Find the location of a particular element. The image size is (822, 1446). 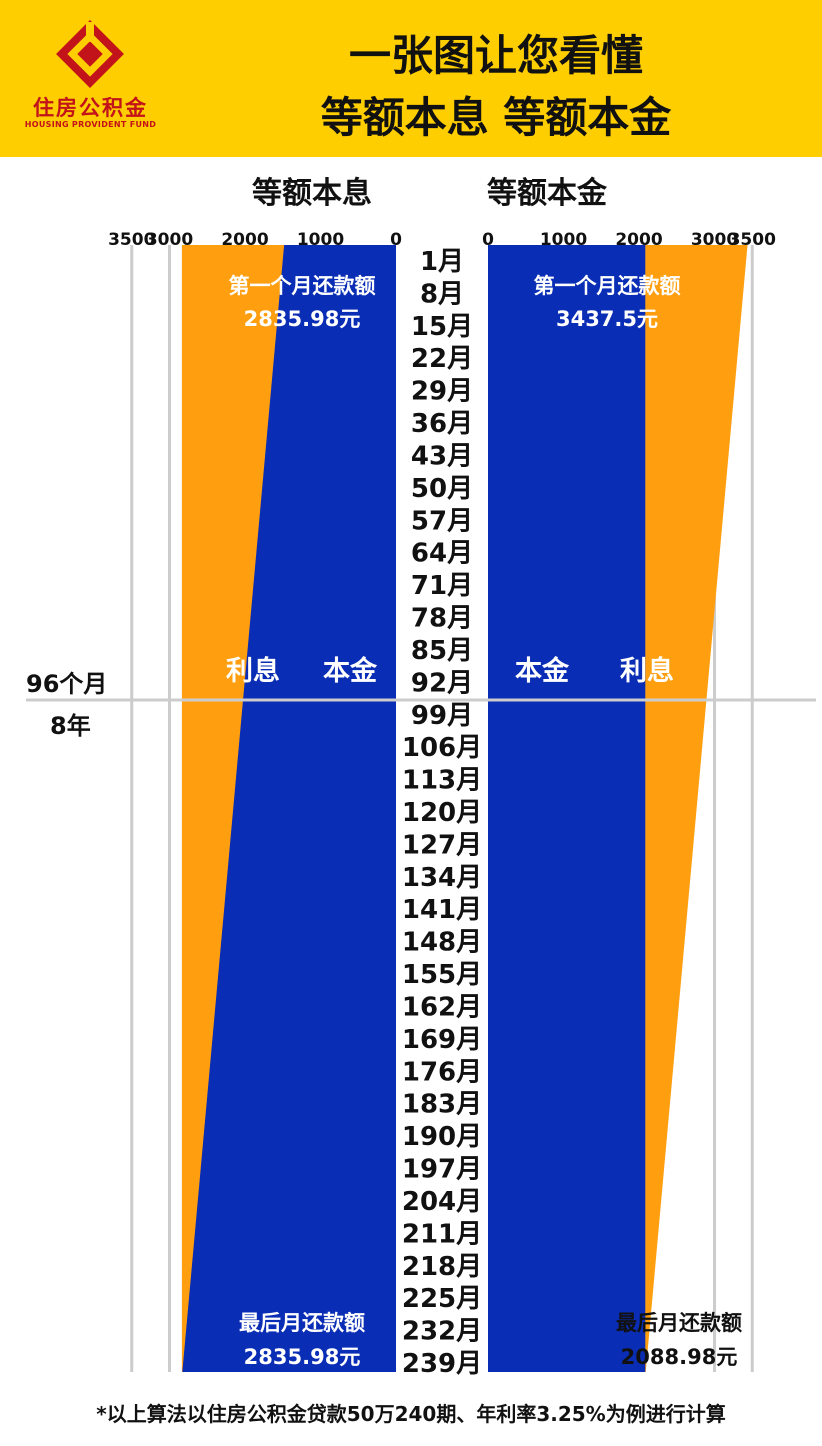

right-last-month-label: 最后月还款额 is located at coordinates (679, 1323).